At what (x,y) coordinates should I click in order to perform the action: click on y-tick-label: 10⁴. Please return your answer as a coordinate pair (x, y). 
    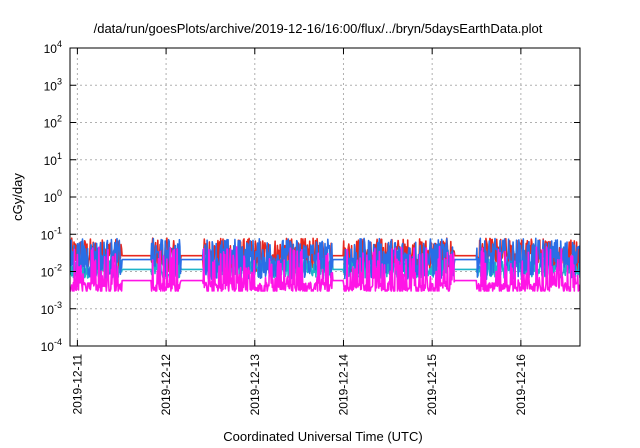
    Looking at the image, I should click on (53, 47).